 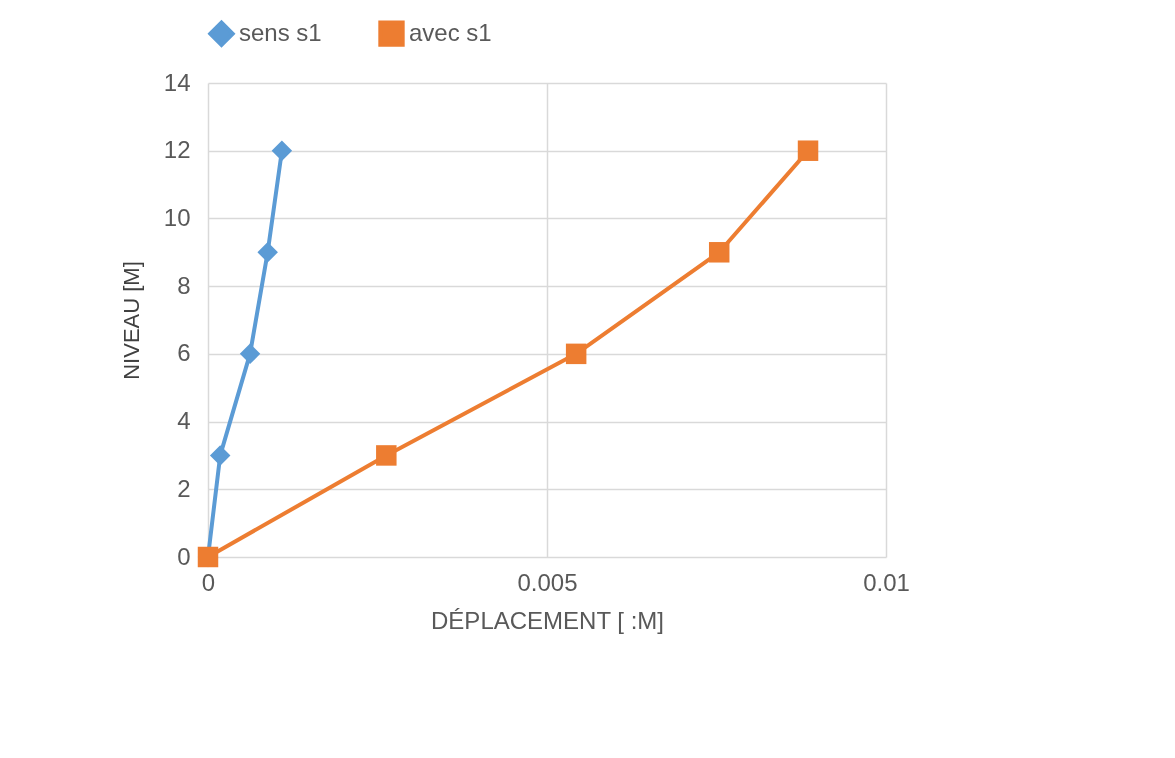 What do you see at coordinates (547, 582) in the screenshot?
I see `x-tick-label: 0.005` at bounding box center [547, 582].